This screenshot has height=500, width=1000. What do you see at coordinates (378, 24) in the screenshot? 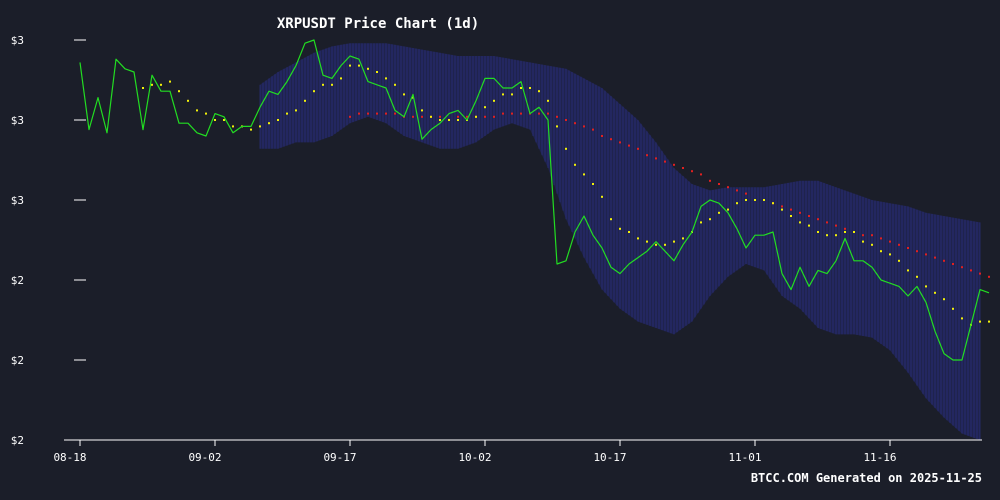
I see `chart-title: XRPUSDT Price Chart (1d)` at bounding box center [378, 24].